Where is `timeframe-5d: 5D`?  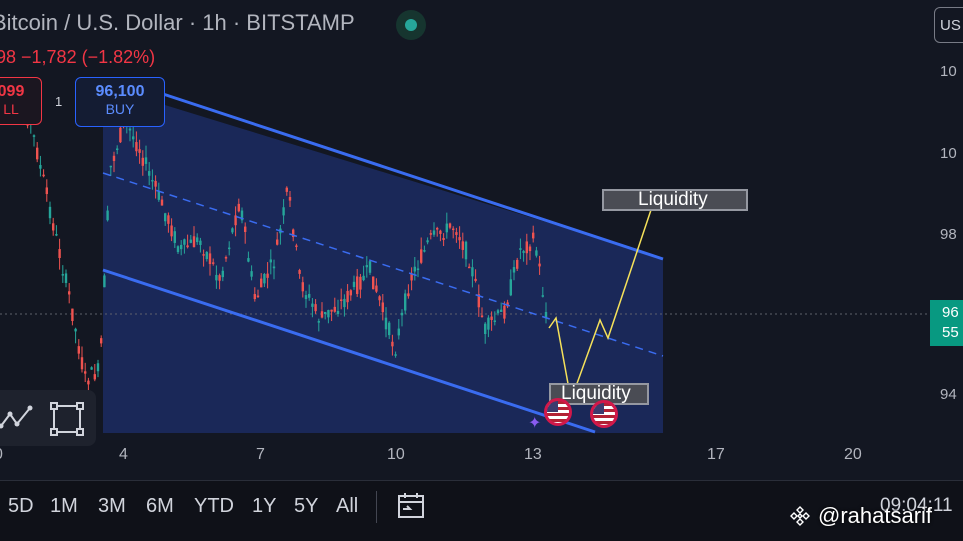 timeframe-5d: 5D is located at coordinates (21, 506).